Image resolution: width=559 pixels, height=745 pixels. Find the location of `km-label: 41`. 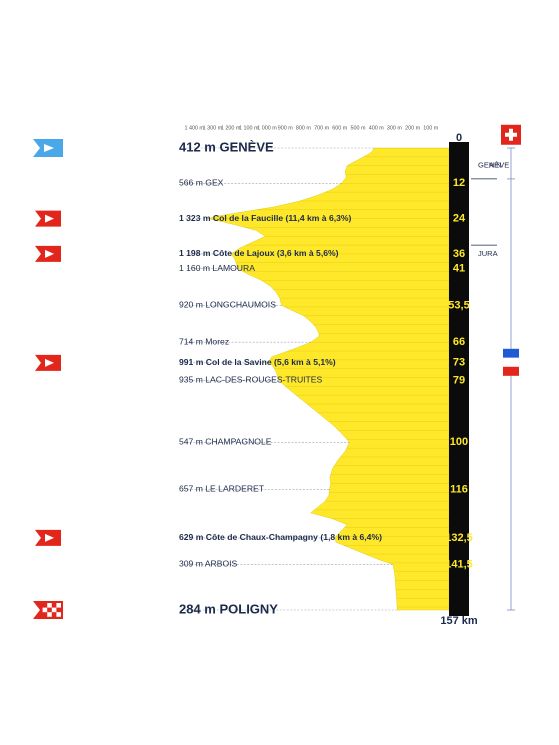

km-label: 41 is located at coordinates (459, 269).